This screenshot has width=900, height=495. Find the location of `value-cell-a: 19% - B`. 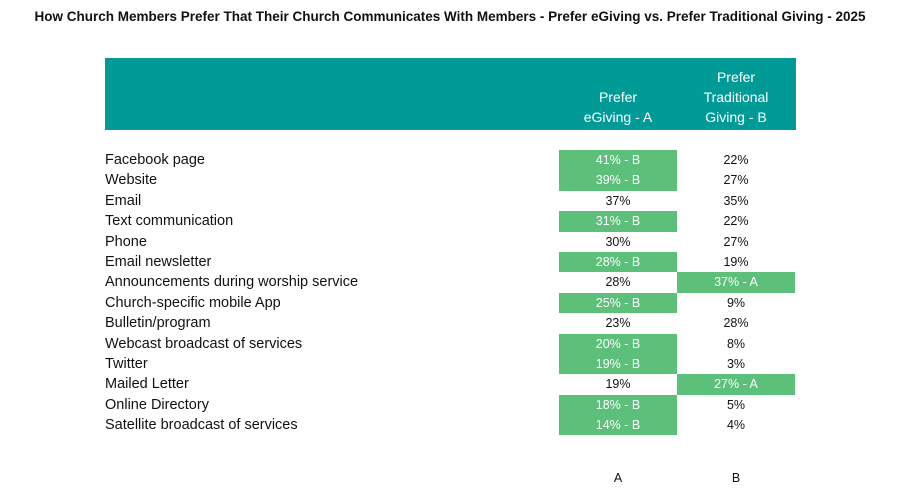

value-cell-a: 19% - B is located at coordinates (618, 364).